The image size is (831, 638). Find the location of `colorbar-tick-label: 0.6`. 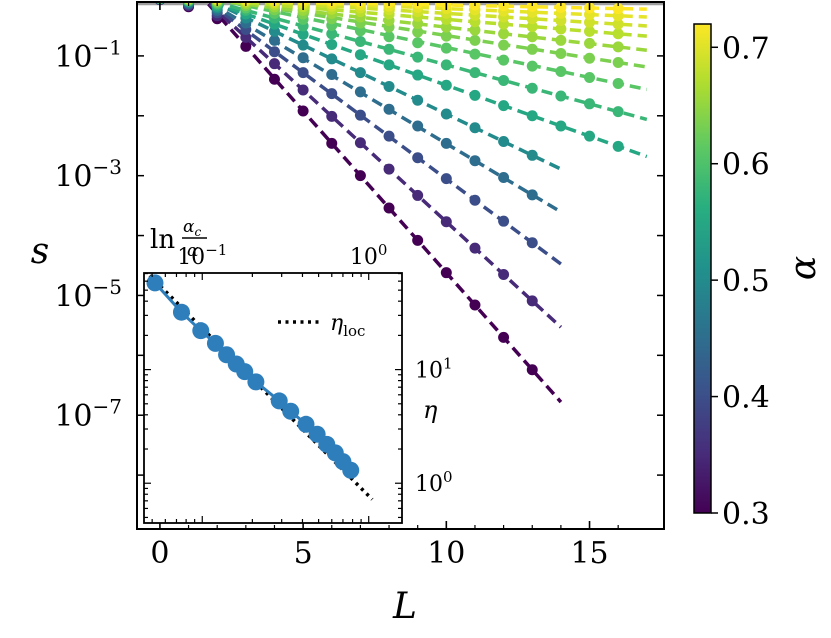

colorbar-tick-label: 0.6 is located at coordinates (746, 165).